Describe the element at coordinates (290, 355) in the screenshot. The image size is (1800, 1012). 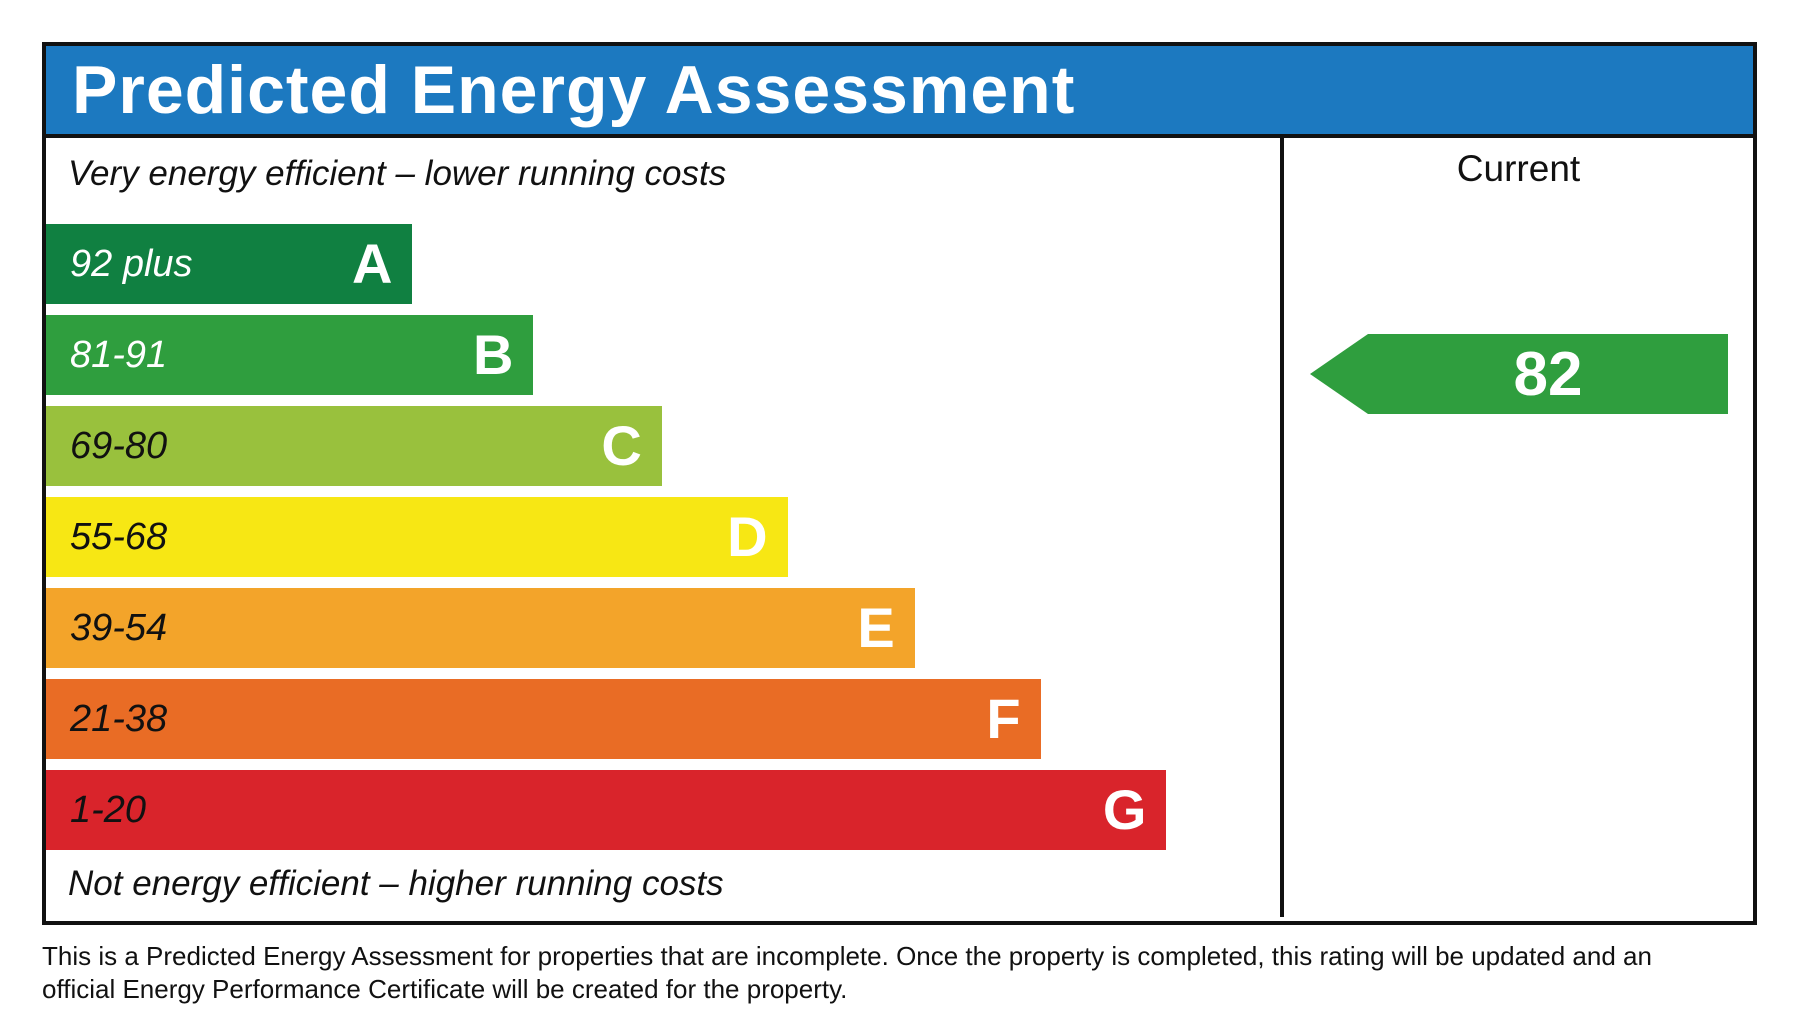
I see `band-bar: 81-91 B` at that location.